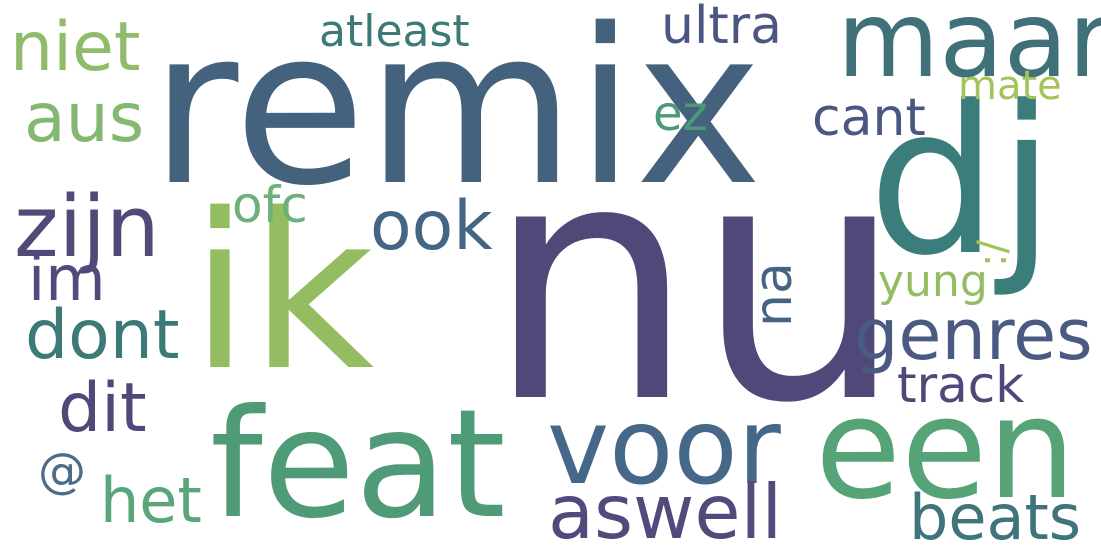 The height and width of the screenshot is (558, 1101). I want to click on word-im: im, so click(67, 278).